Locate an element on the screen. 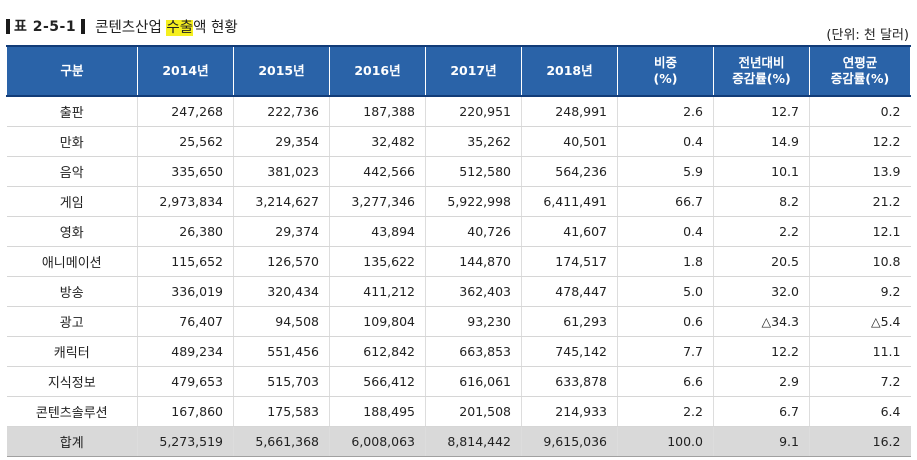  row-label: 광고 is located at coordinates (72, 321).